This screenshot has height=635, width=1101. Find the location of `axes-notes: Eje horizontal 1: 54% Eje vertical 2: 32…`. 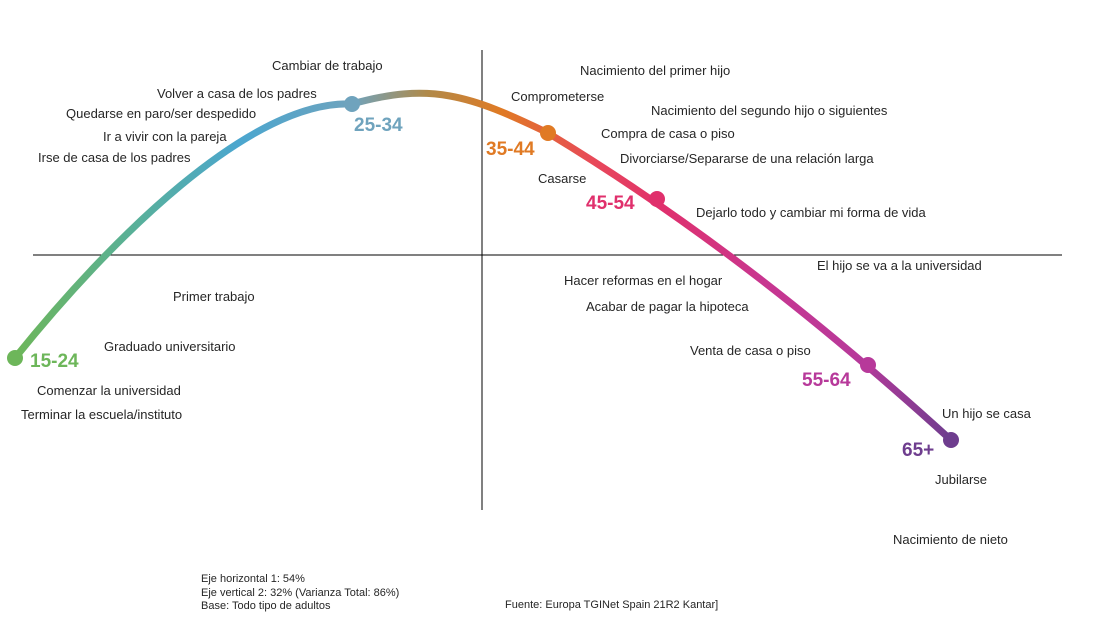

axes-notes: Eje horizontal 1: 54% Eje vertical 2: 32… is located at coordinates (300, 593).